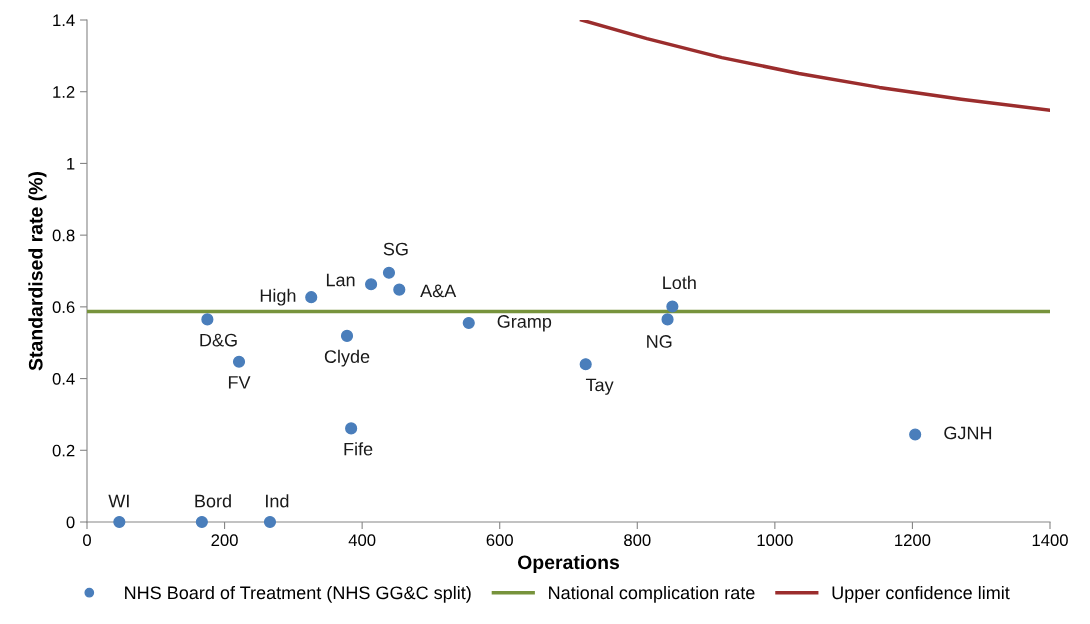 This screenshot has height=624, width=1090. I want to click on legend-label: Upper confidence limit, so click(921, 594).